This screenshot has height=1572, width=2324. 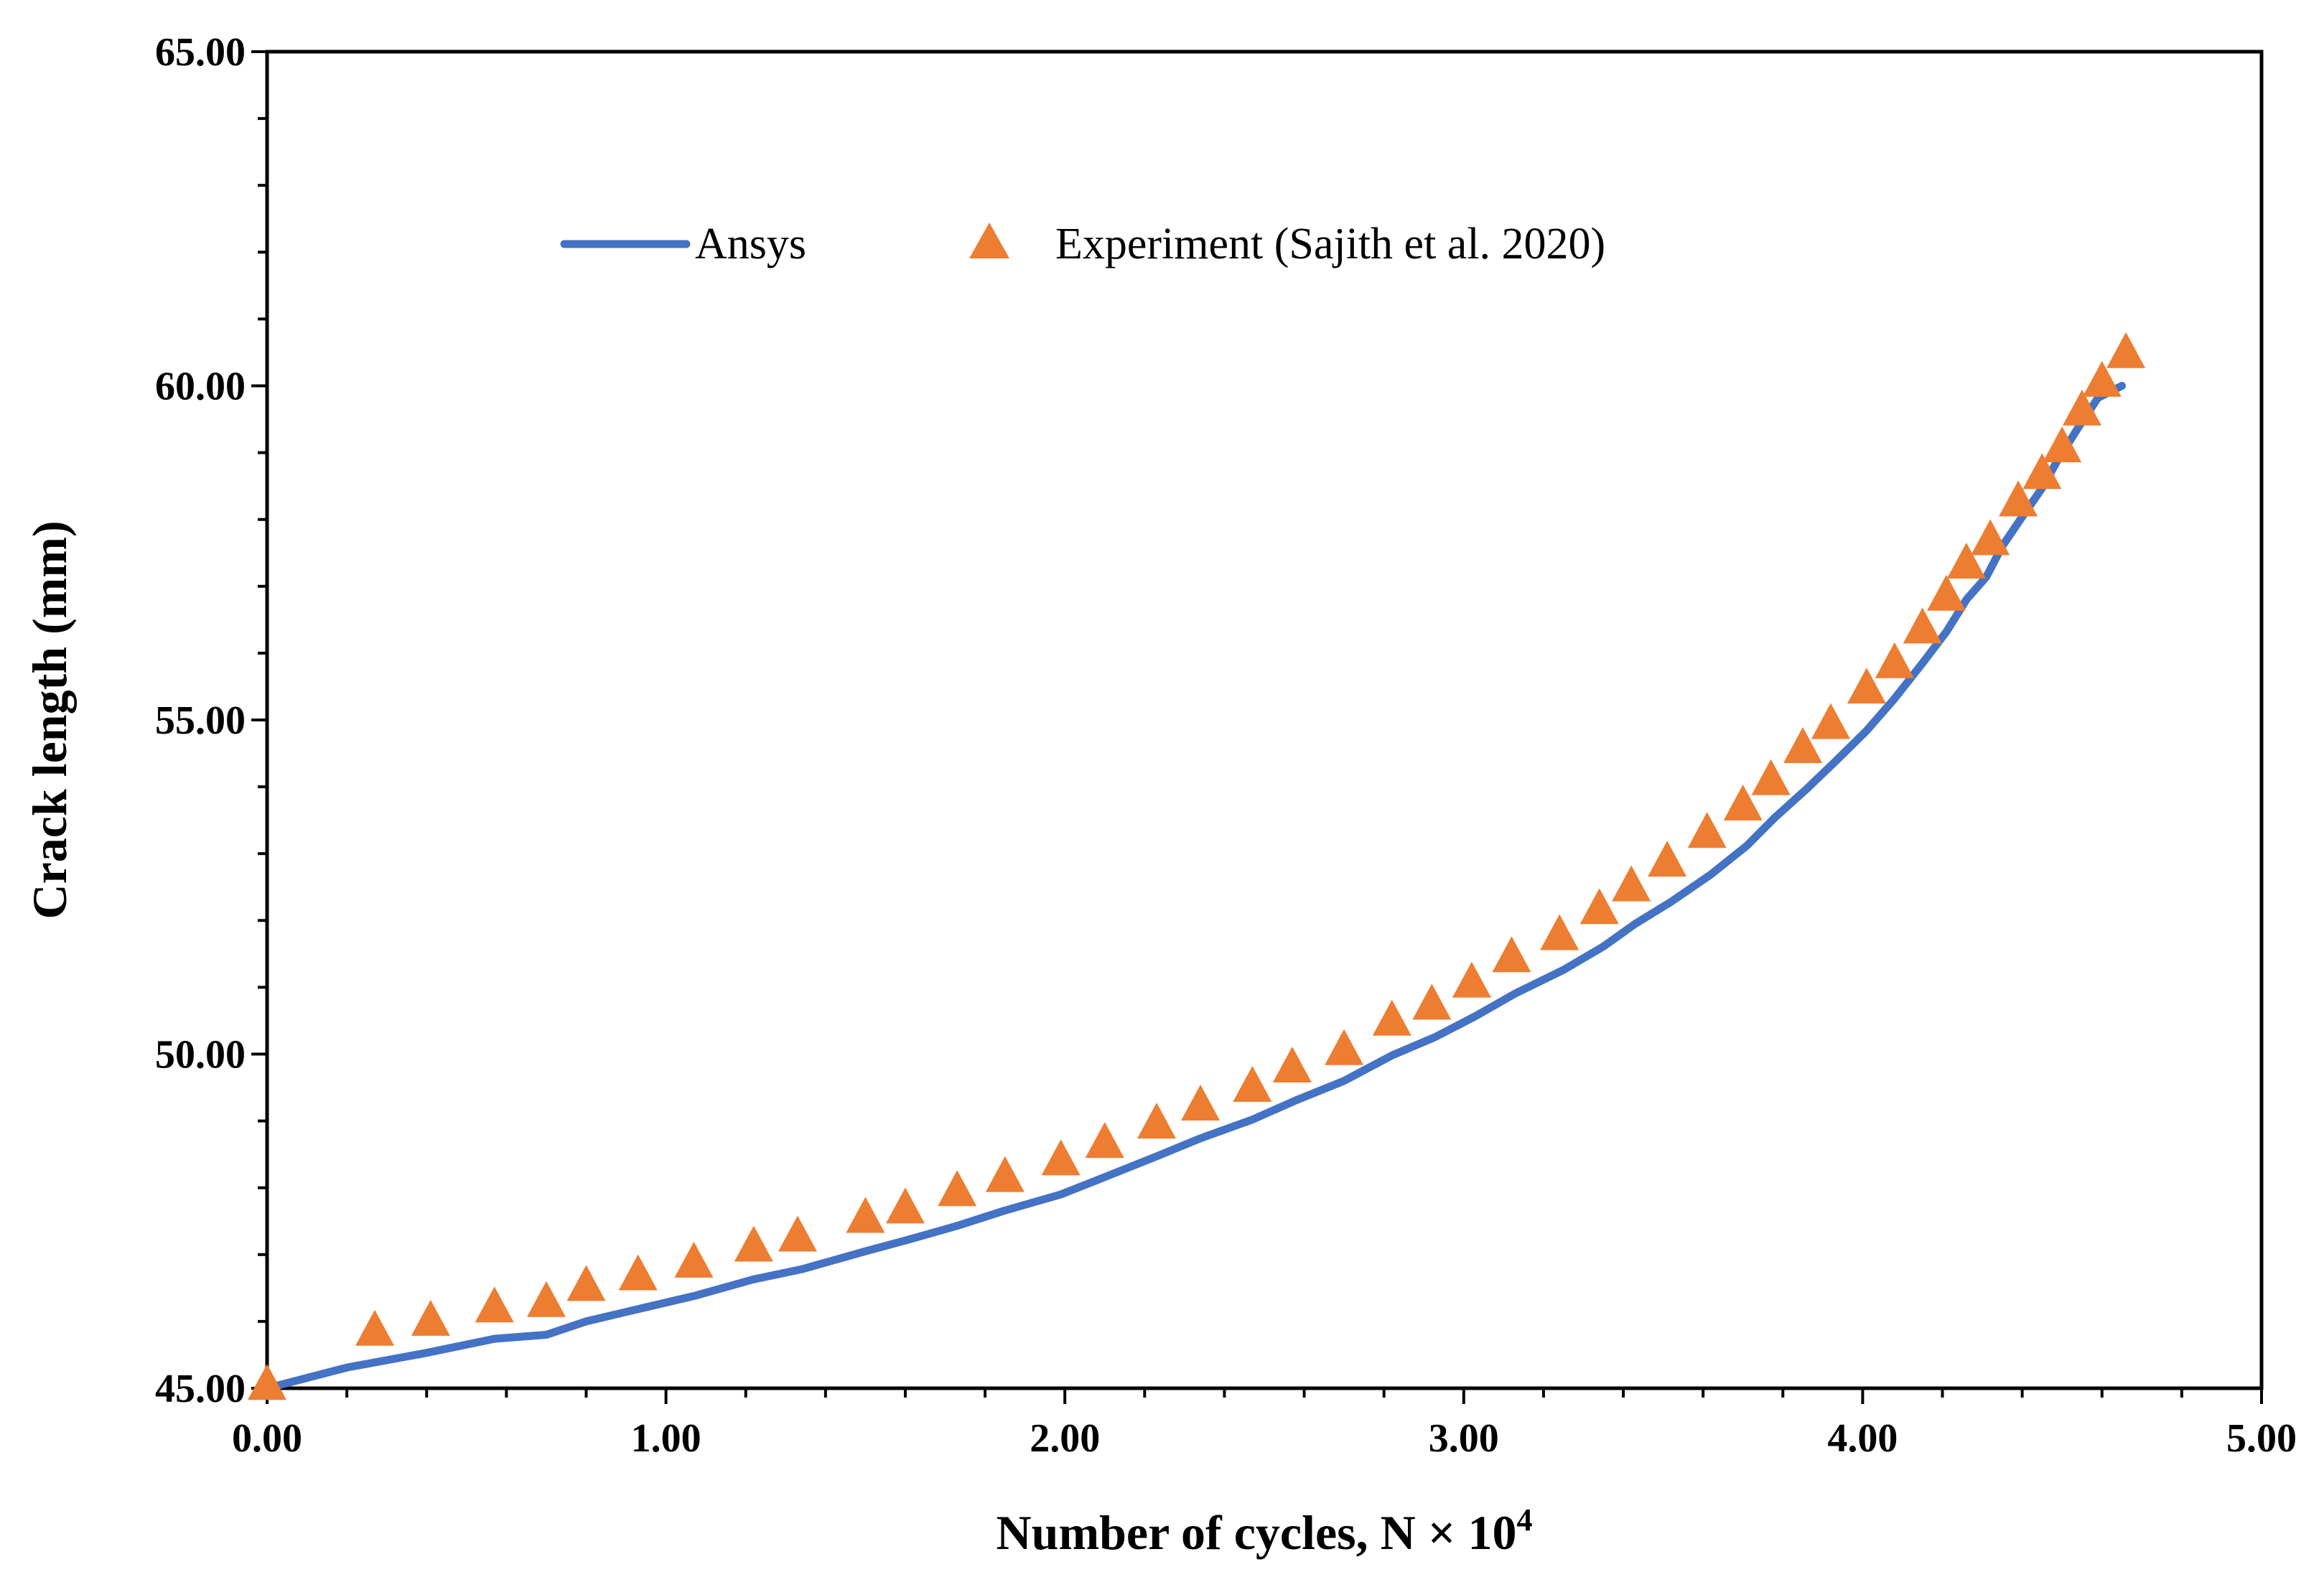 I want to click on legend: Ansys Experiment (Sajith et al. 2020), so click(x=1082, y=244).